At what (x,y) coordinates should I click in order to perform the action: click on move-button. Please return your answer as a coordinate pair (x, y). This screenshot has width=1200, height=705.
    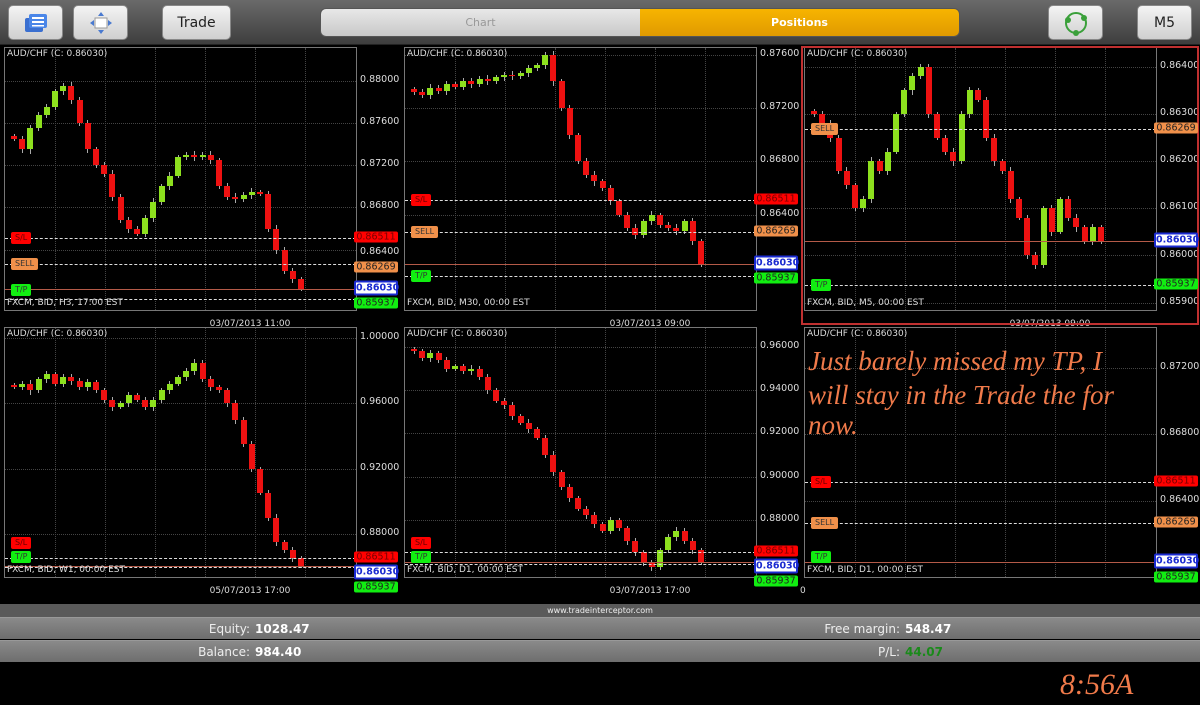
    Looking at the image, I should click on (100, 22).